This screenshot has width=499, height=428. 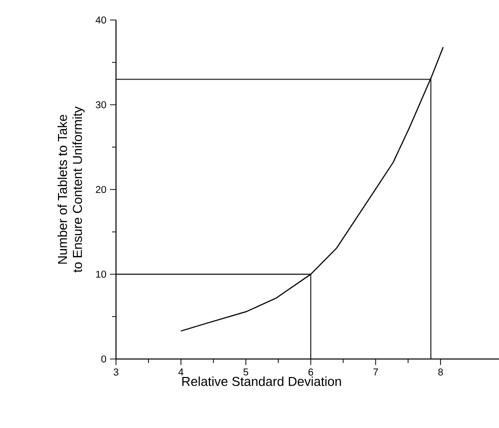 I want to click on x-tick-label: 8, so click(x=440, y=372).